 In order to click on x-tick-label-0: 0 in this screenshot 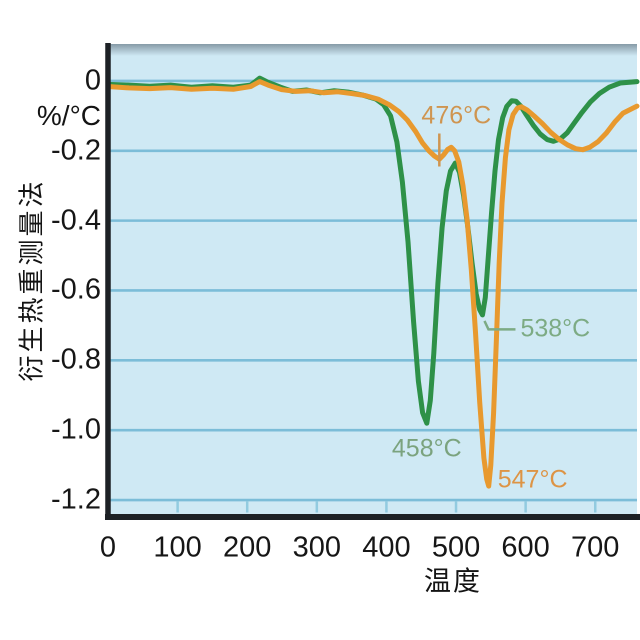, I will do `click(108, 547)`.